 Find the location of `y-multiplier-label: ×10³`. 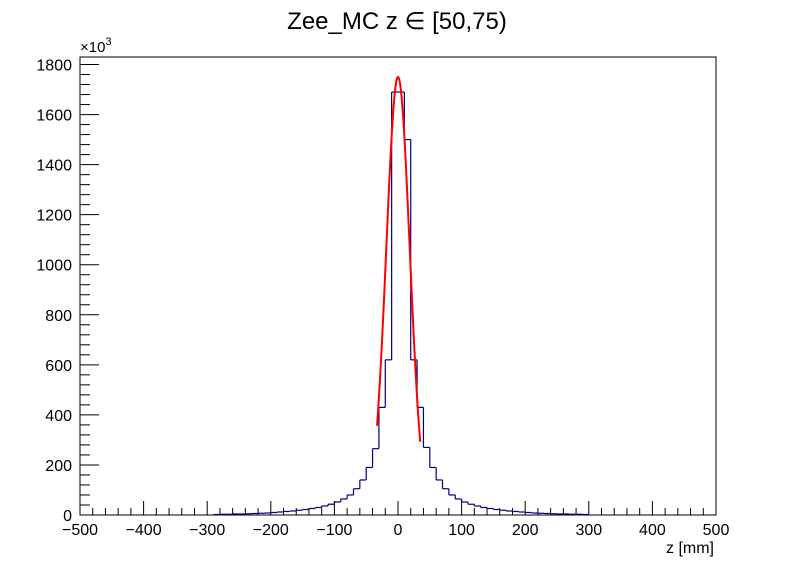

y-multiplier-label: ×10³ is located at coordinates (96, 46).